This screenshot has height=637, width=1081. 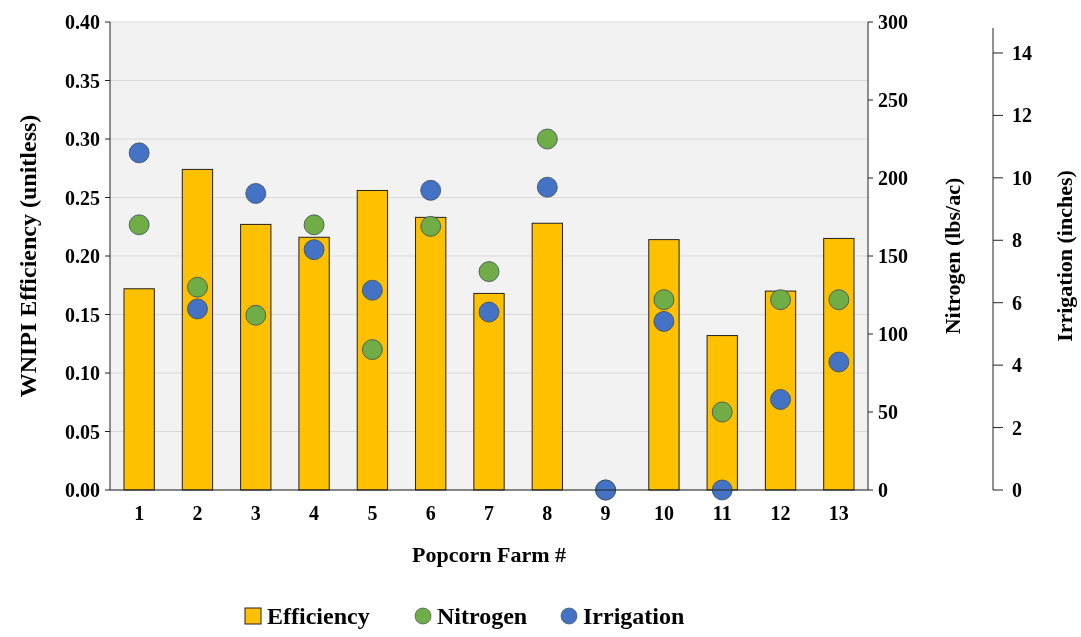 What do you see at coordinates (82, 431) in the screenshot?
I see `y-tick-label: 0.05` at bounding box center [82, 431].